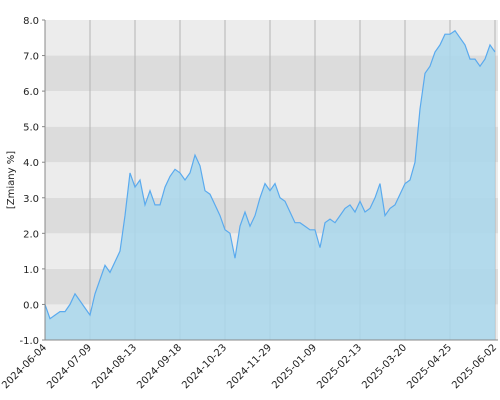 The width and height of the screenshot is (500, 400). Describe the element at coordinates (159, 366) in the screenshot. I see `x-tick-label: 2024-09-18` at that location.